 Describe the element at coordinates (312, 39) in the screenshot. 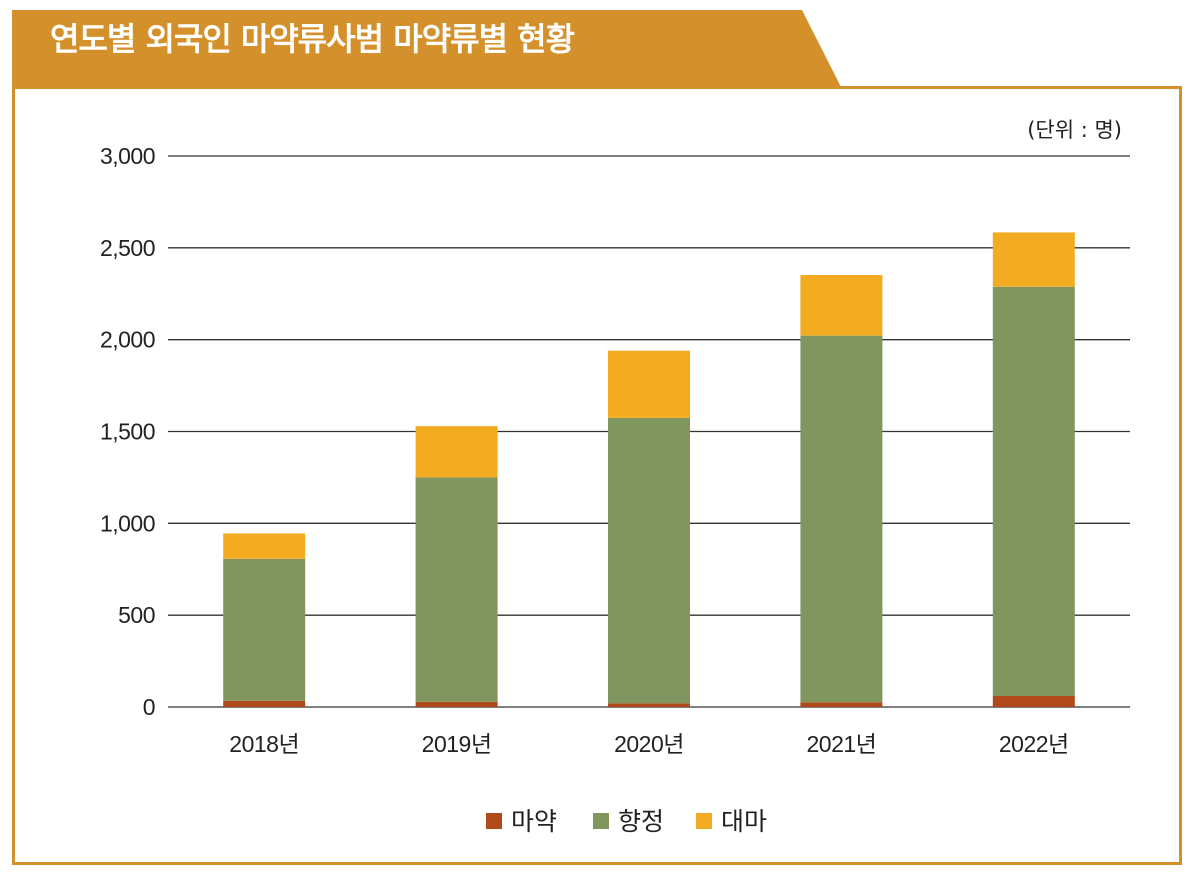

I see `chart-title: 연도별 외국인 마약류사범 마약류별 현황` at that location.